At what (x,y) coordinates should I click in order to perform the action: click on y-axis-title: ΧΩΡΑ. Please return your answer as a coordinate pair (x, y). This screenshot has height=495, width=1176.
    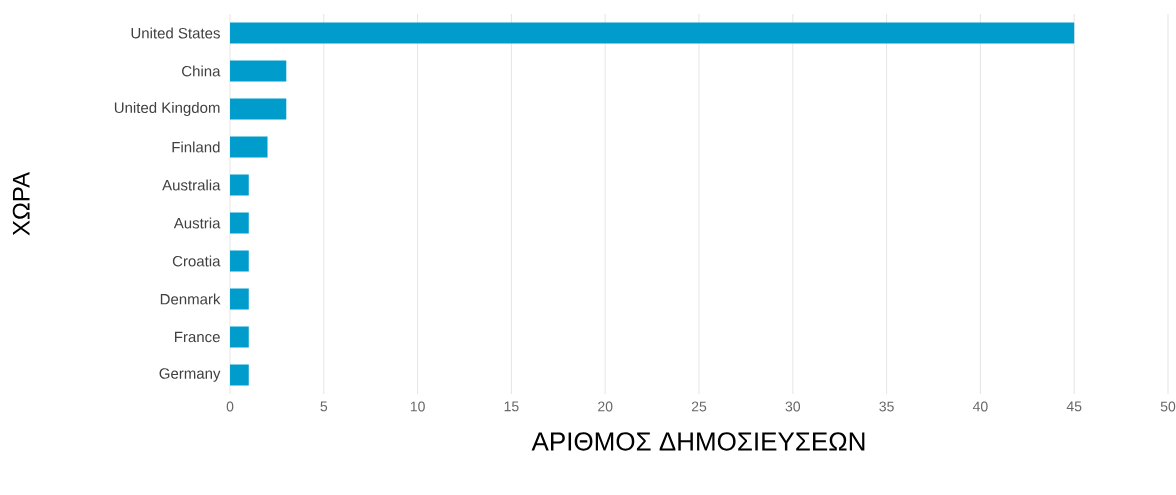
    Looking at the image, I should click on (21, 203).